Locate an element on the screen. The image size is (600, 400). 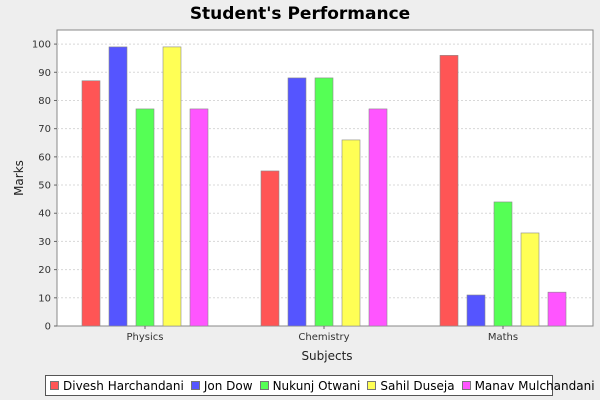
legend-item: Sahil Duseja is located at coordinates (411, 385).